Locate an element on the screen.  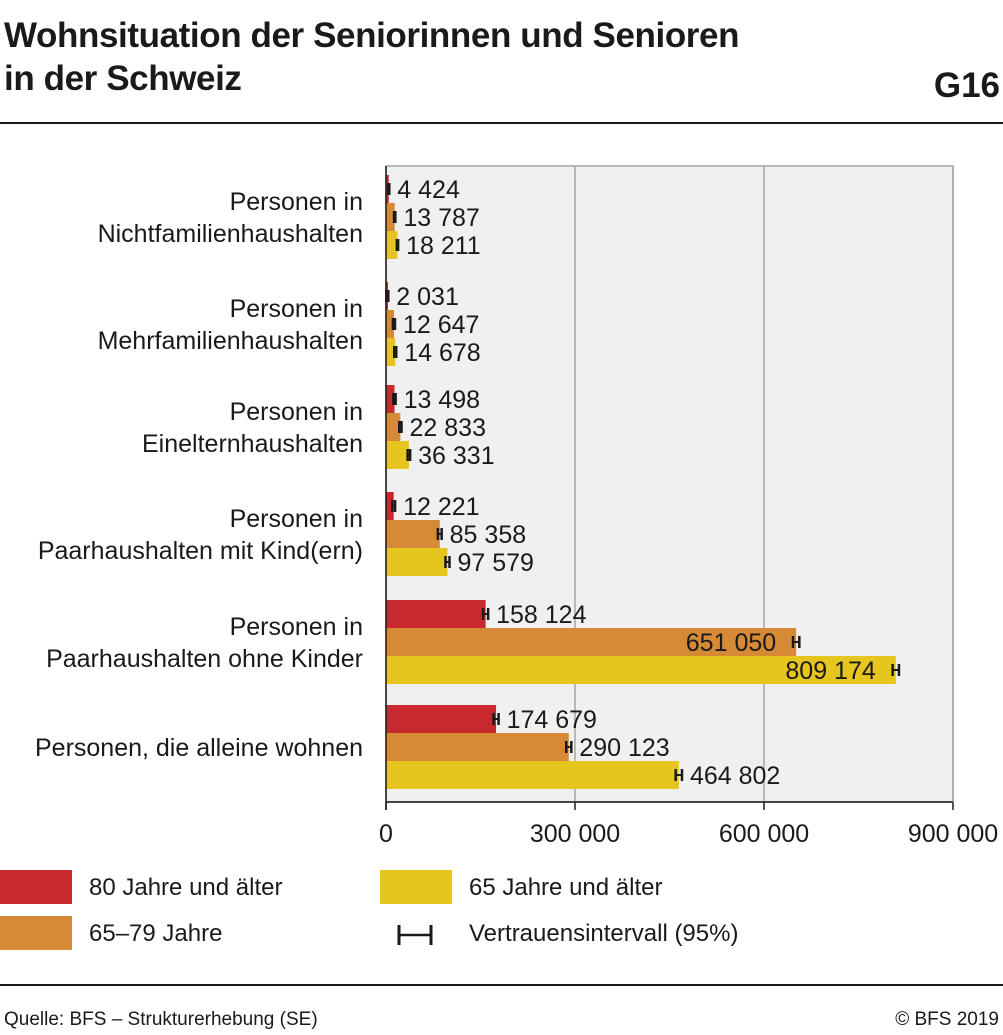
data-label: 13 498 is located at coordinates (442, 400).